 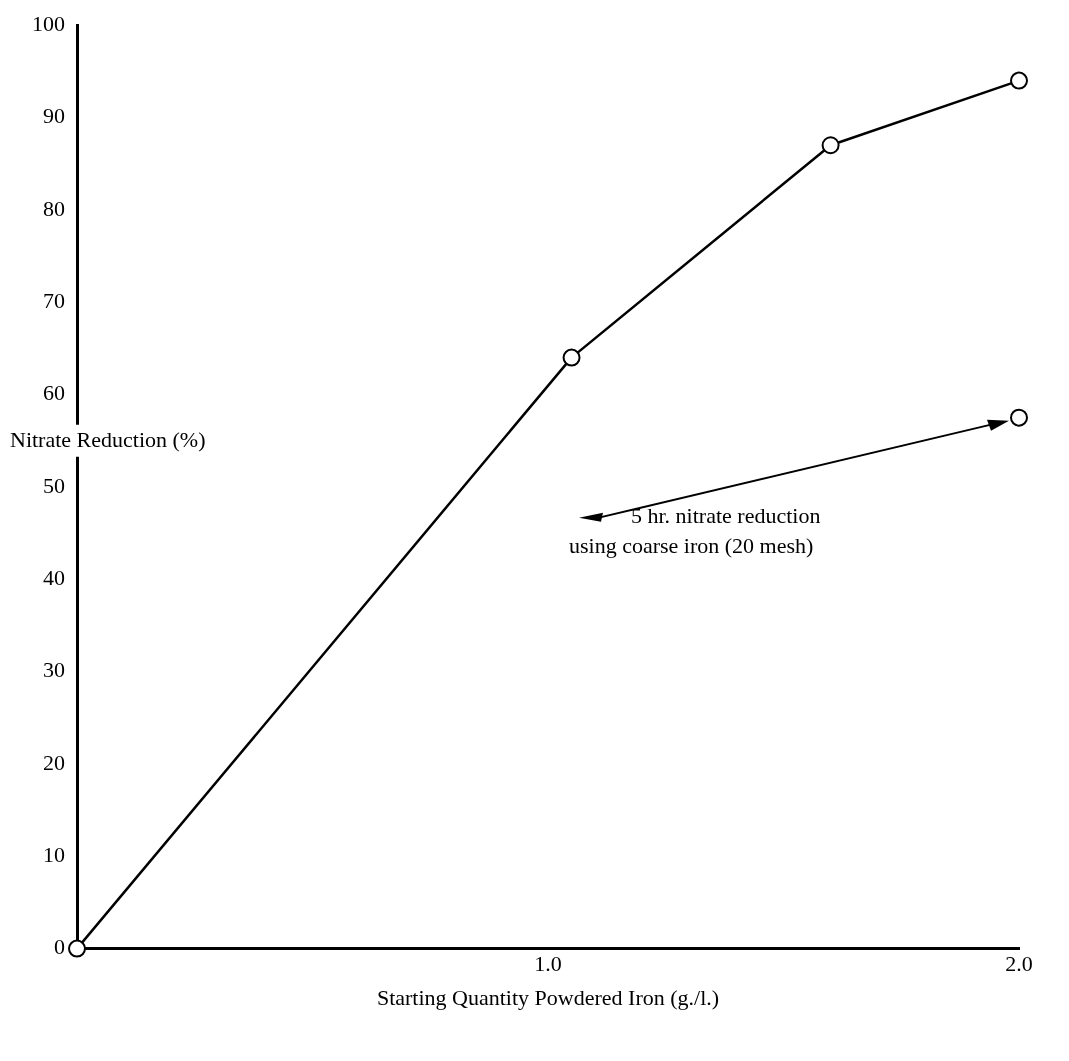 What do you see at coordinates (54, 855) in the screenshot?
I see `y-tick-label: 10` at bounding box center [54, 855].